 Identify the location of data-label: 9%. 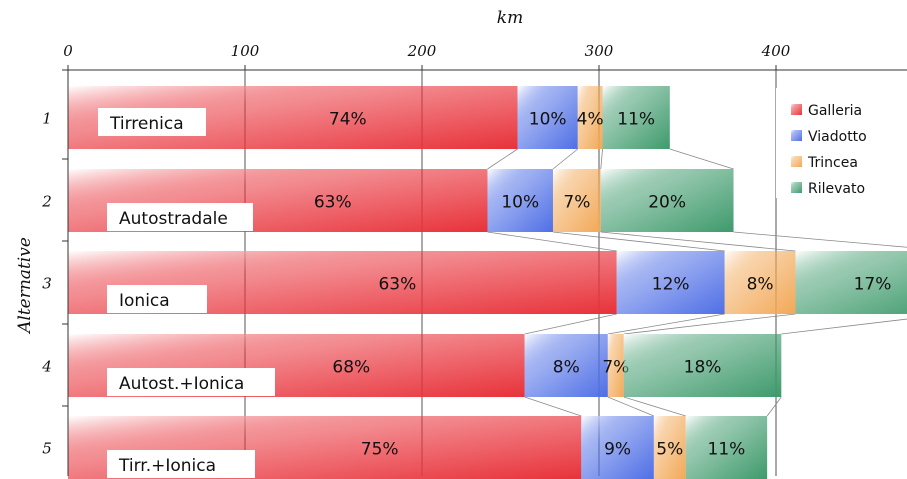
(617, 450).